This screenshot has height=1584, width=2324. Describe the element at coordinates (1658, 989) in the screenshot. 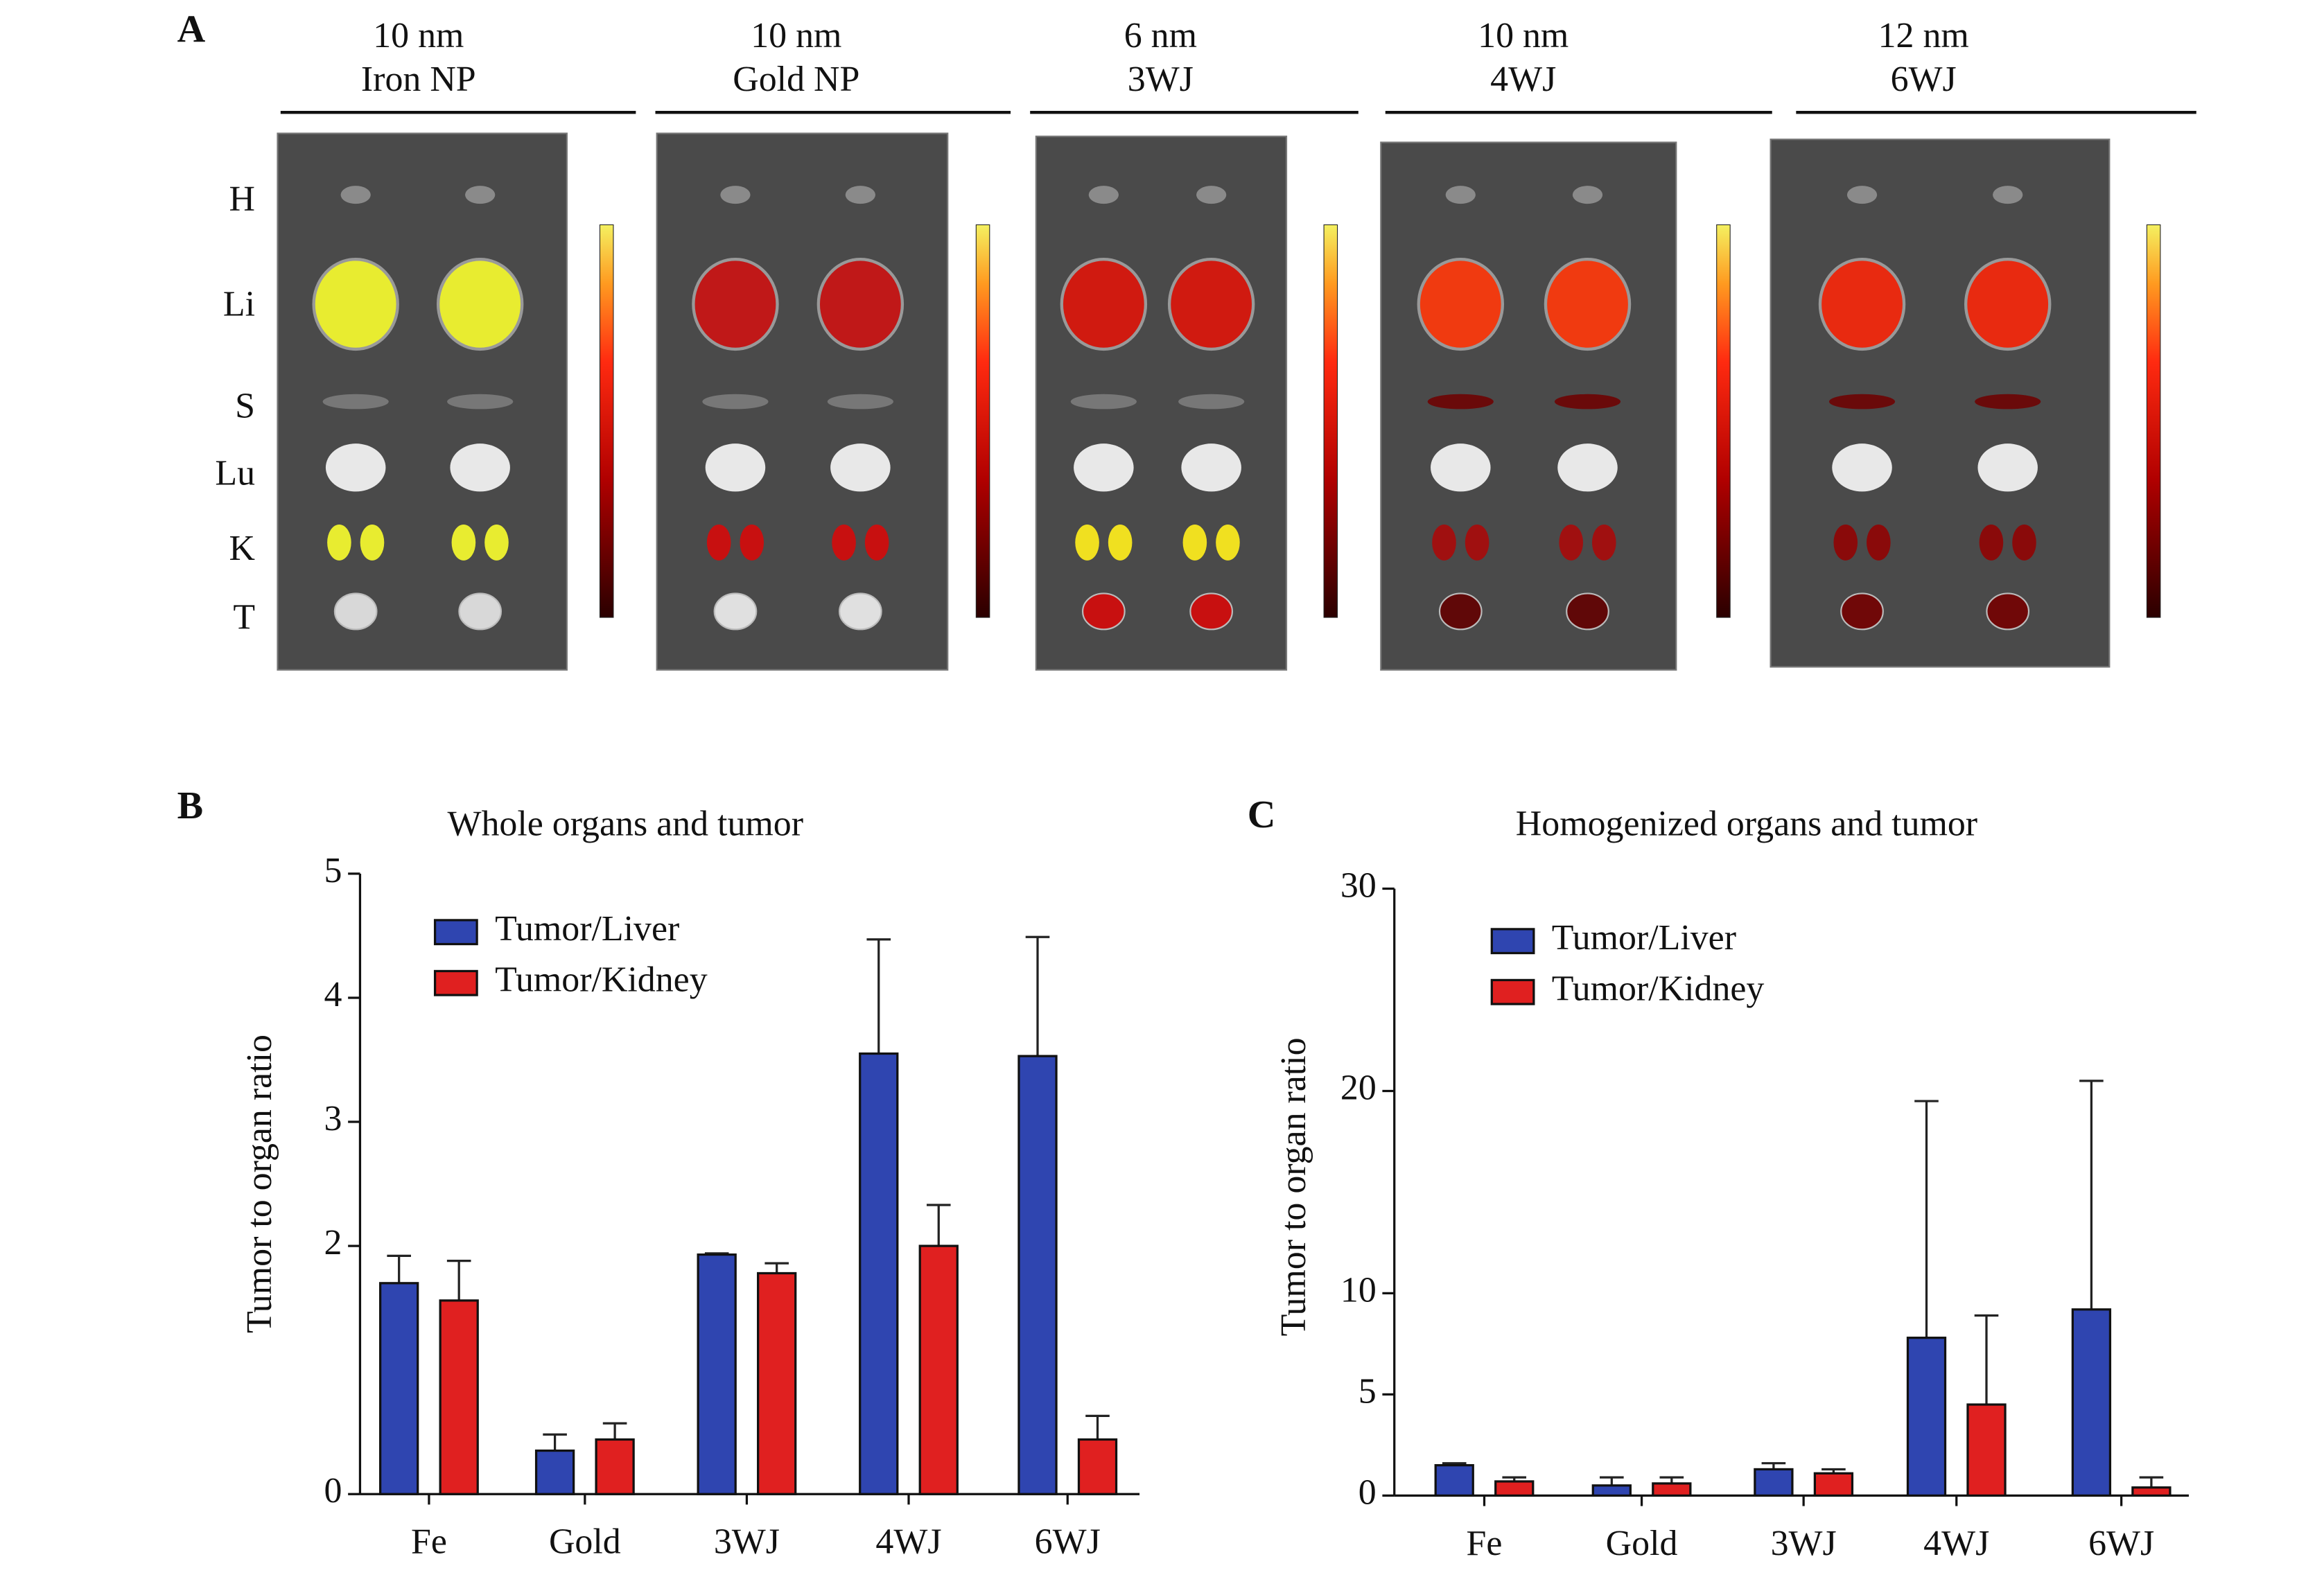

I see `legend-label: Tumor/Kidney` at that location.